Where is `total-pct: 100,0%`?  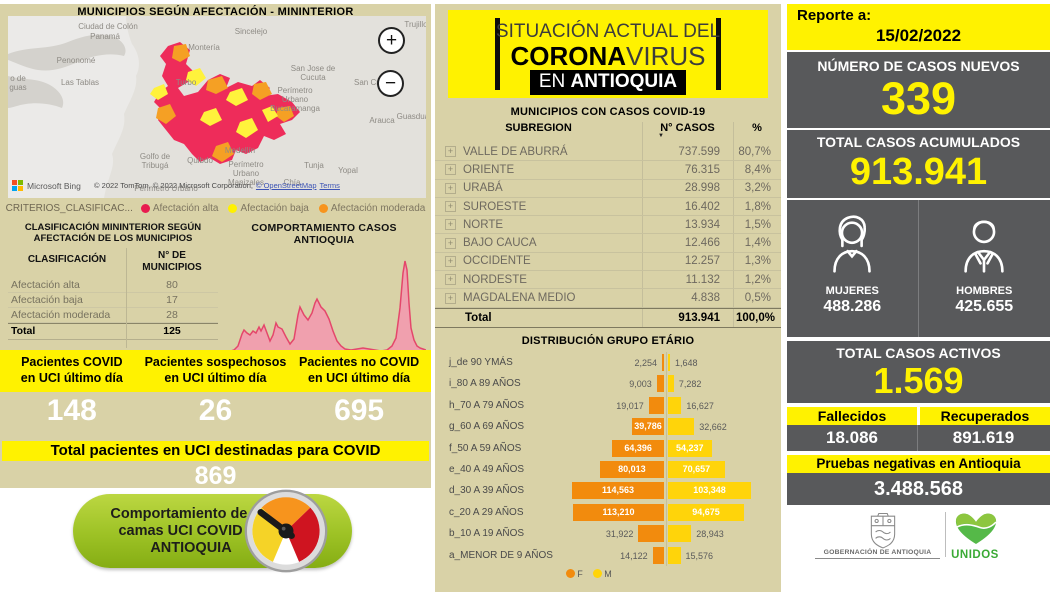
total-pct: 100,0% is located at coordinates (755, 318).